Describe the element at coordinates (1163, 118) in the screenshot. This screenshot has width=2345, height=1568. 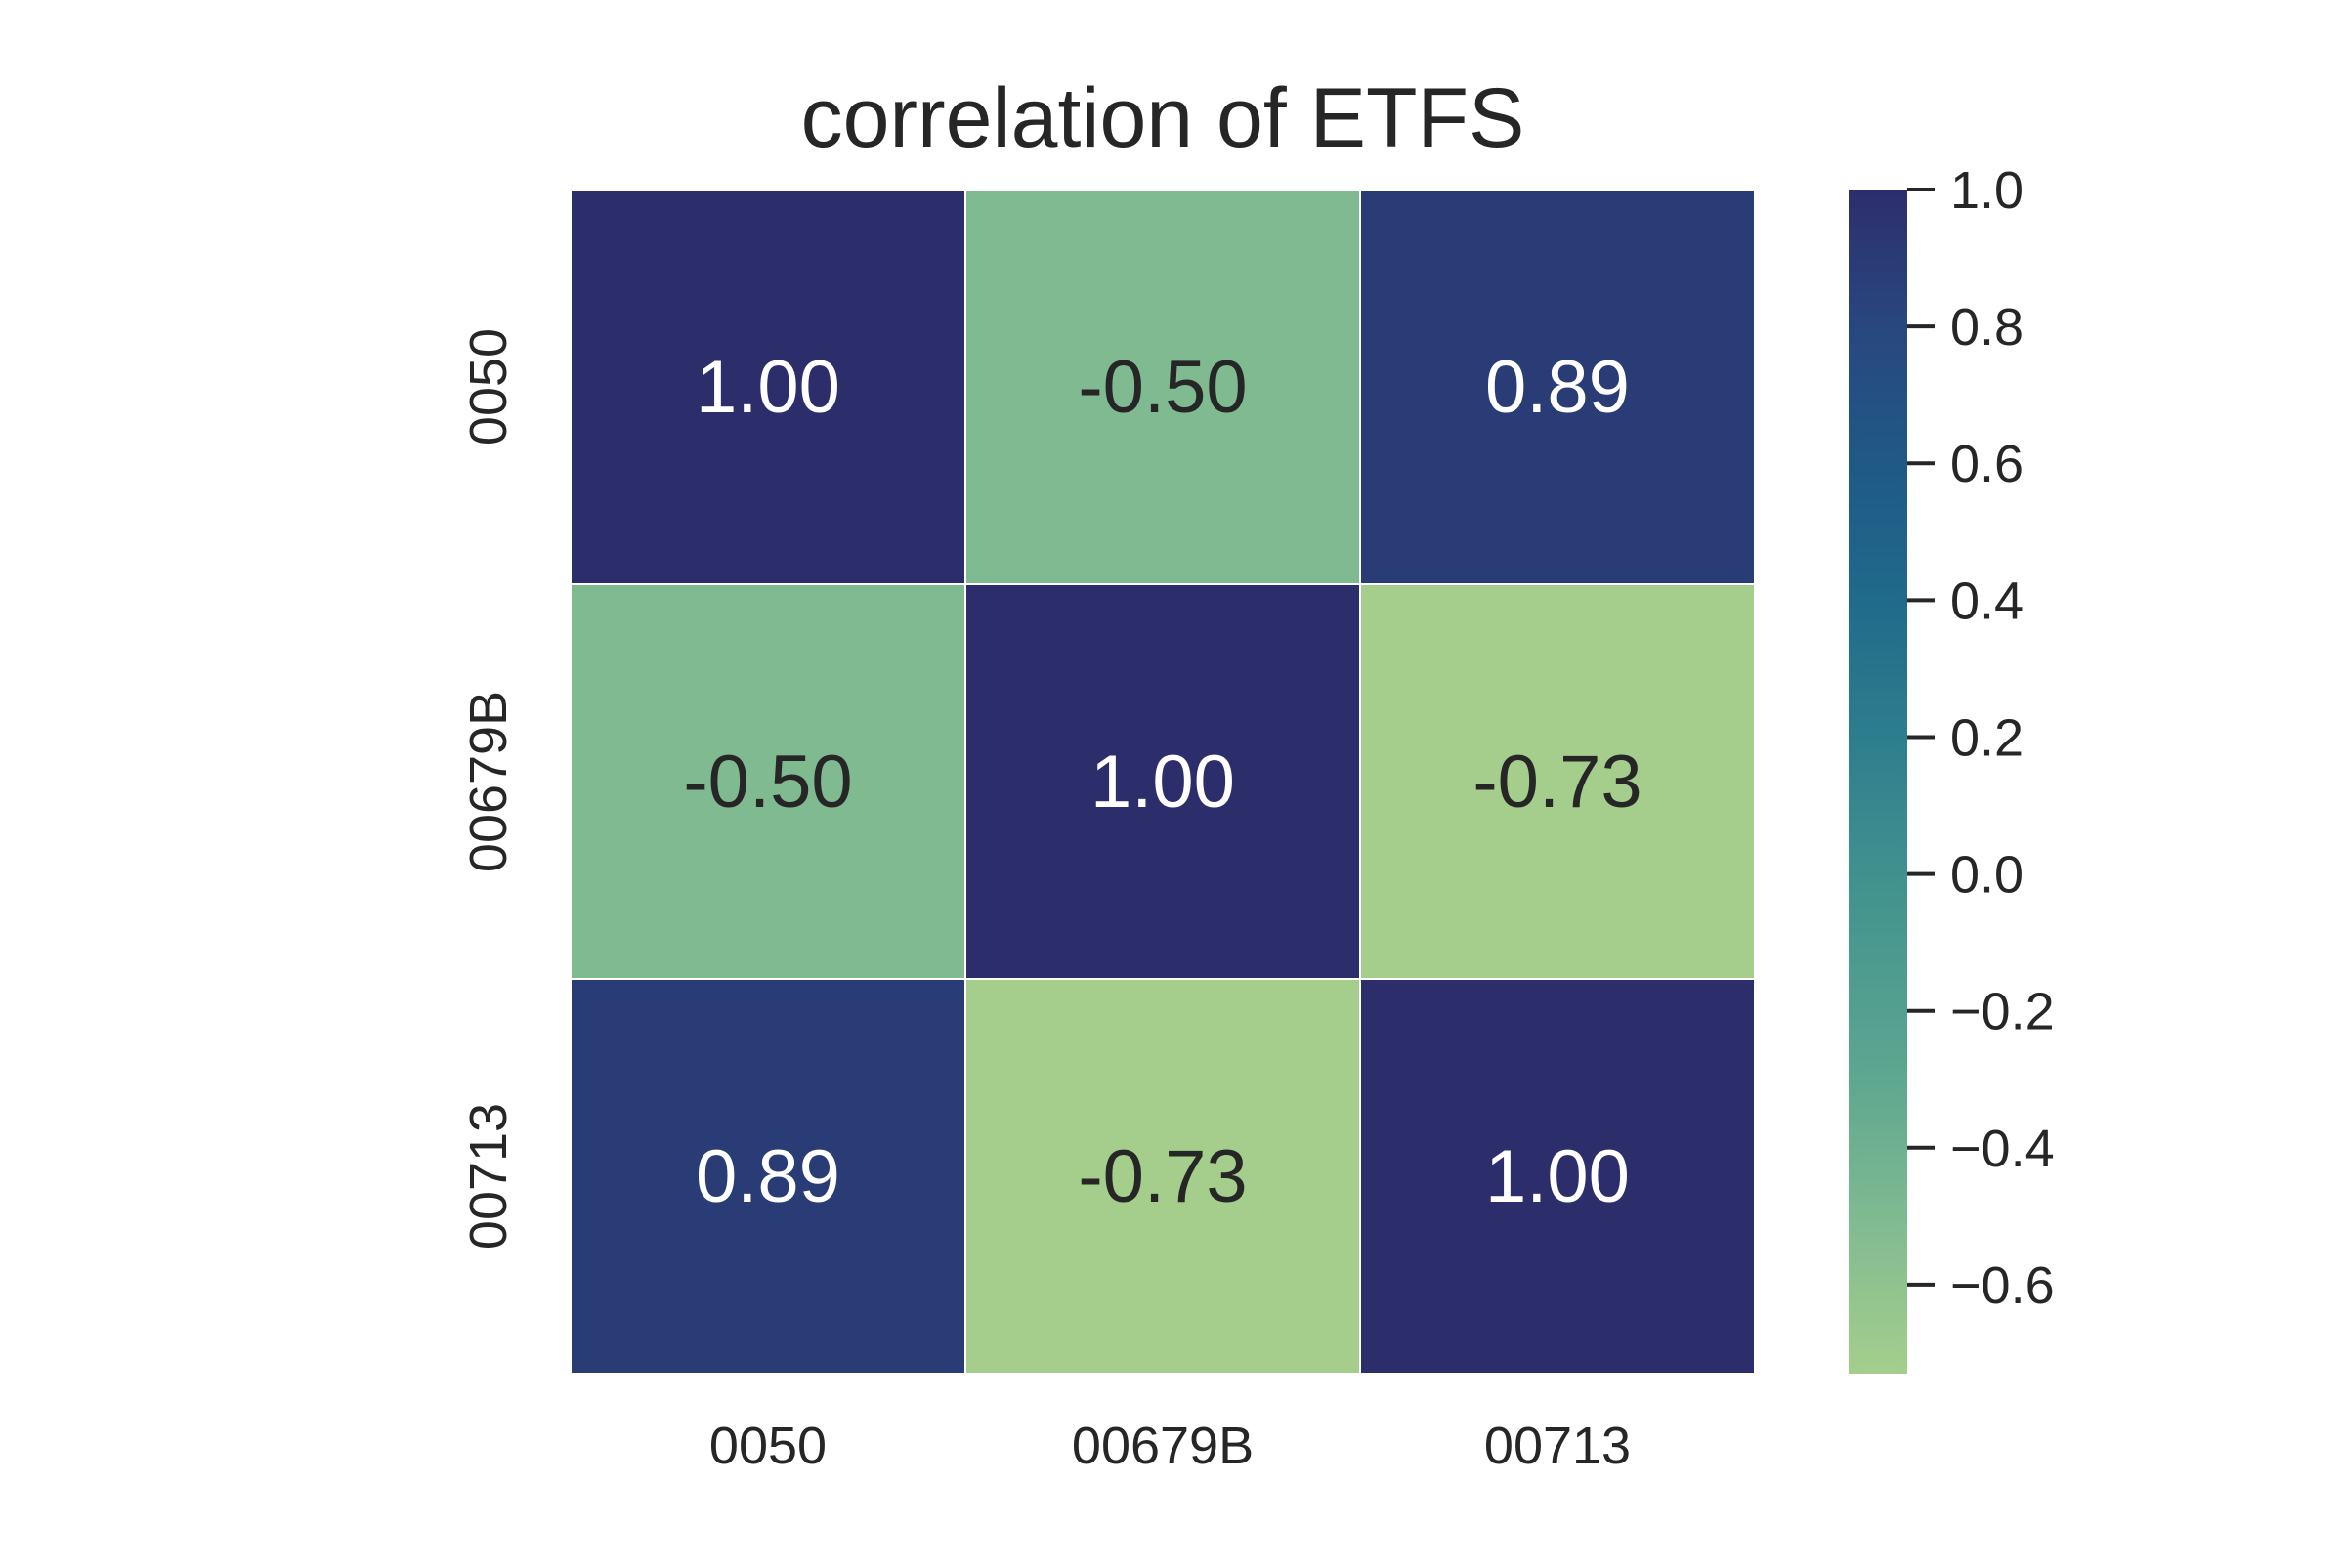
I see `chart-title: correlation of ETFS` at that location.